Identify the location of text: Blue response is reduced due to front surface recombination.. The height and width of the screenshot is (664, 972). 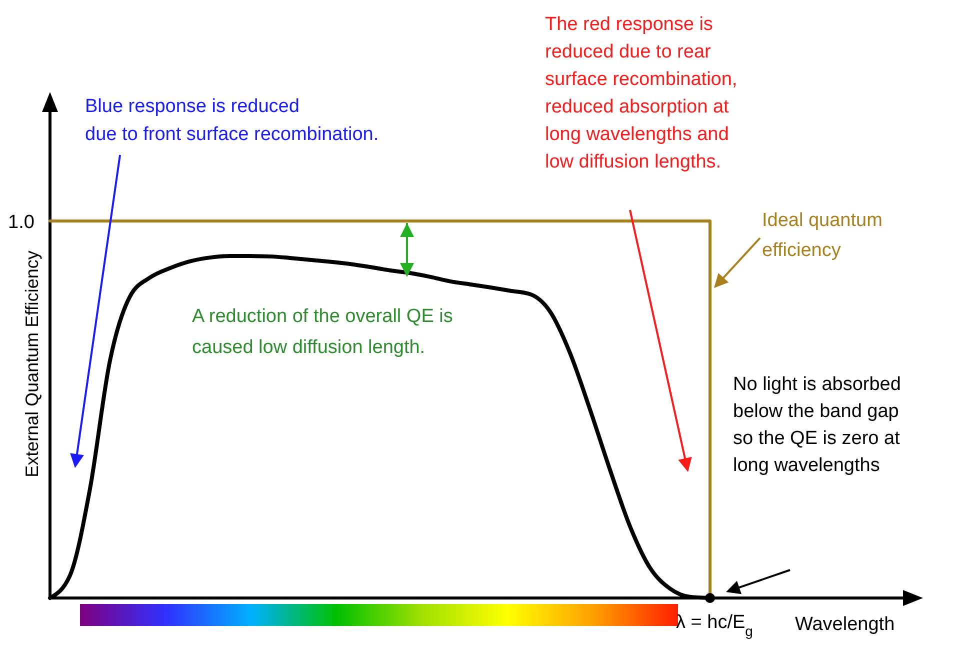
(232, 120).